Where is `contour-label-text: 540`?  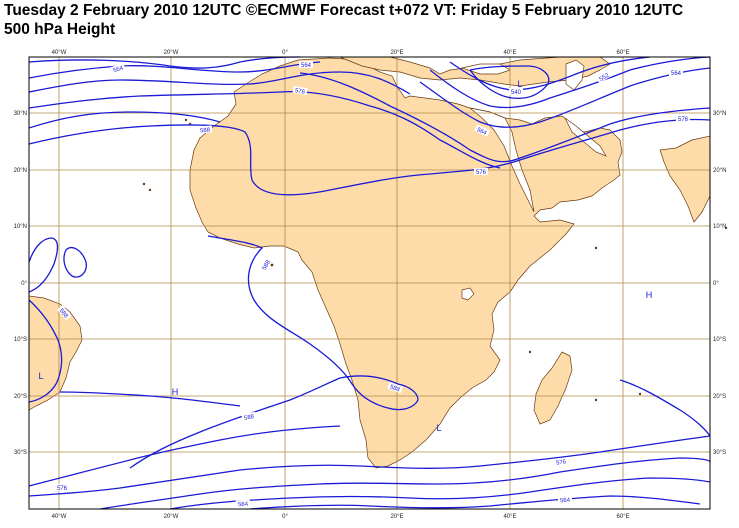
contour-label-text: 540 is located at coordinates (516, 93).